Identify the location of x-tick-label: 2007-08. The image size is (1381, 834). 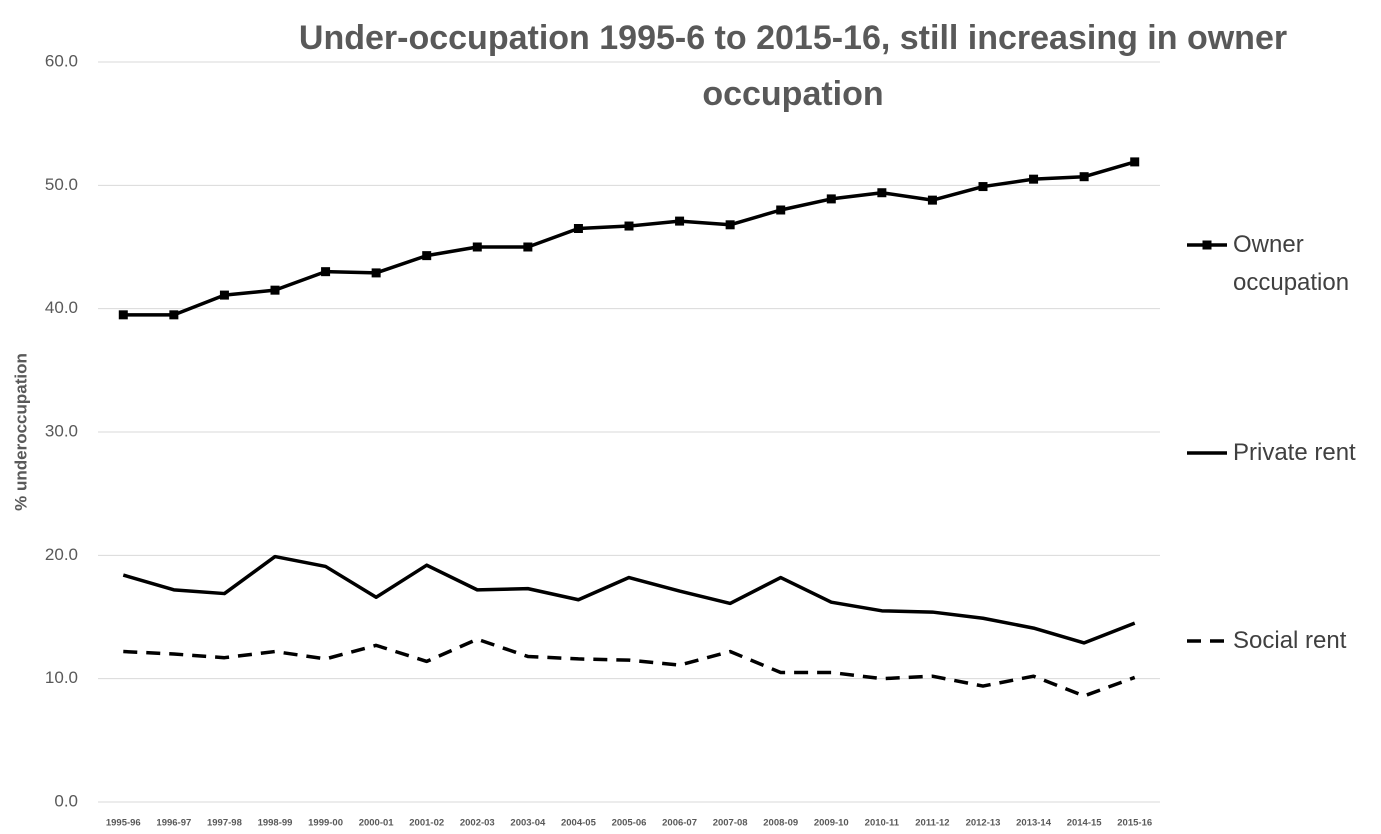
(730, 823).